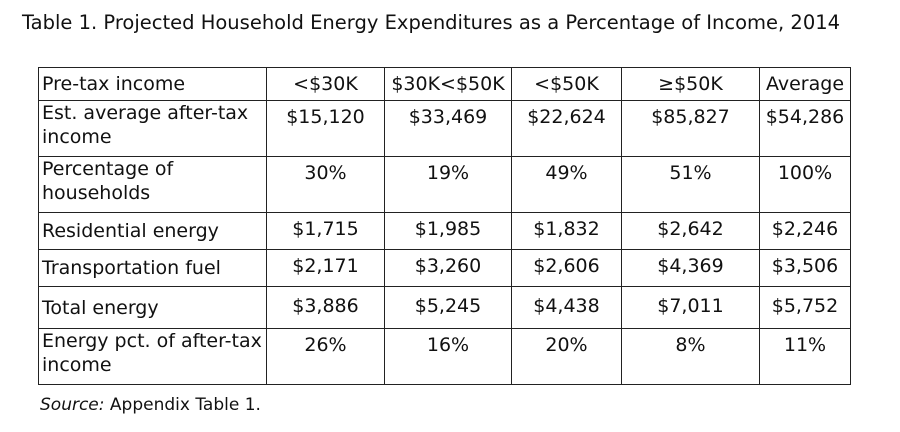 Image resolution: width=900 pixels, height=432 pixels. I want to click on table-cell: $4,438, so click(566, 307).